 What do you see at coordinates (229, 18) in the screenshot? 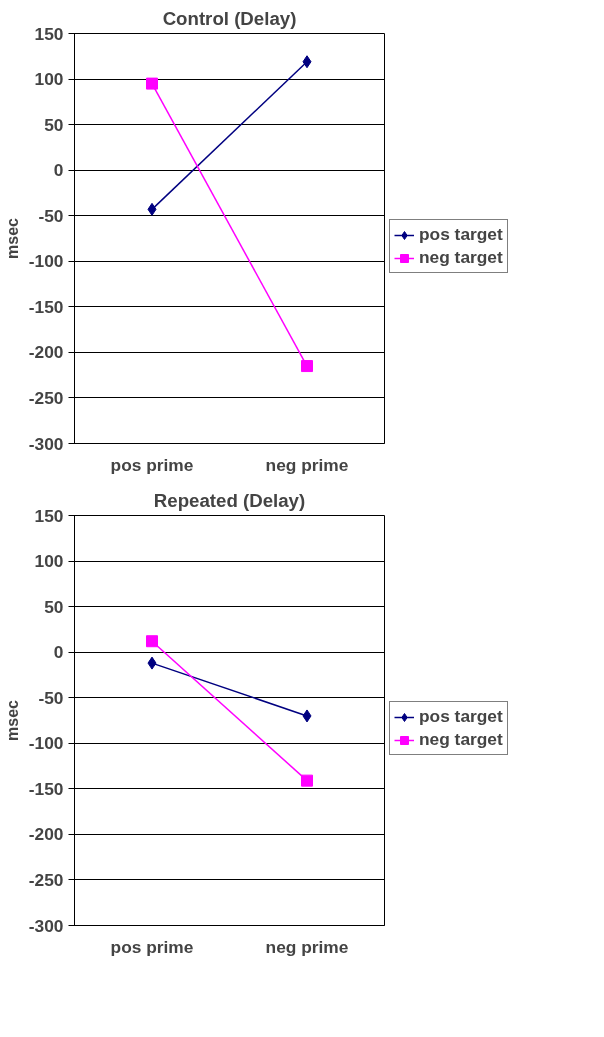
I see `chart-title: Control (Delay)` at bounding box center [229, 18].